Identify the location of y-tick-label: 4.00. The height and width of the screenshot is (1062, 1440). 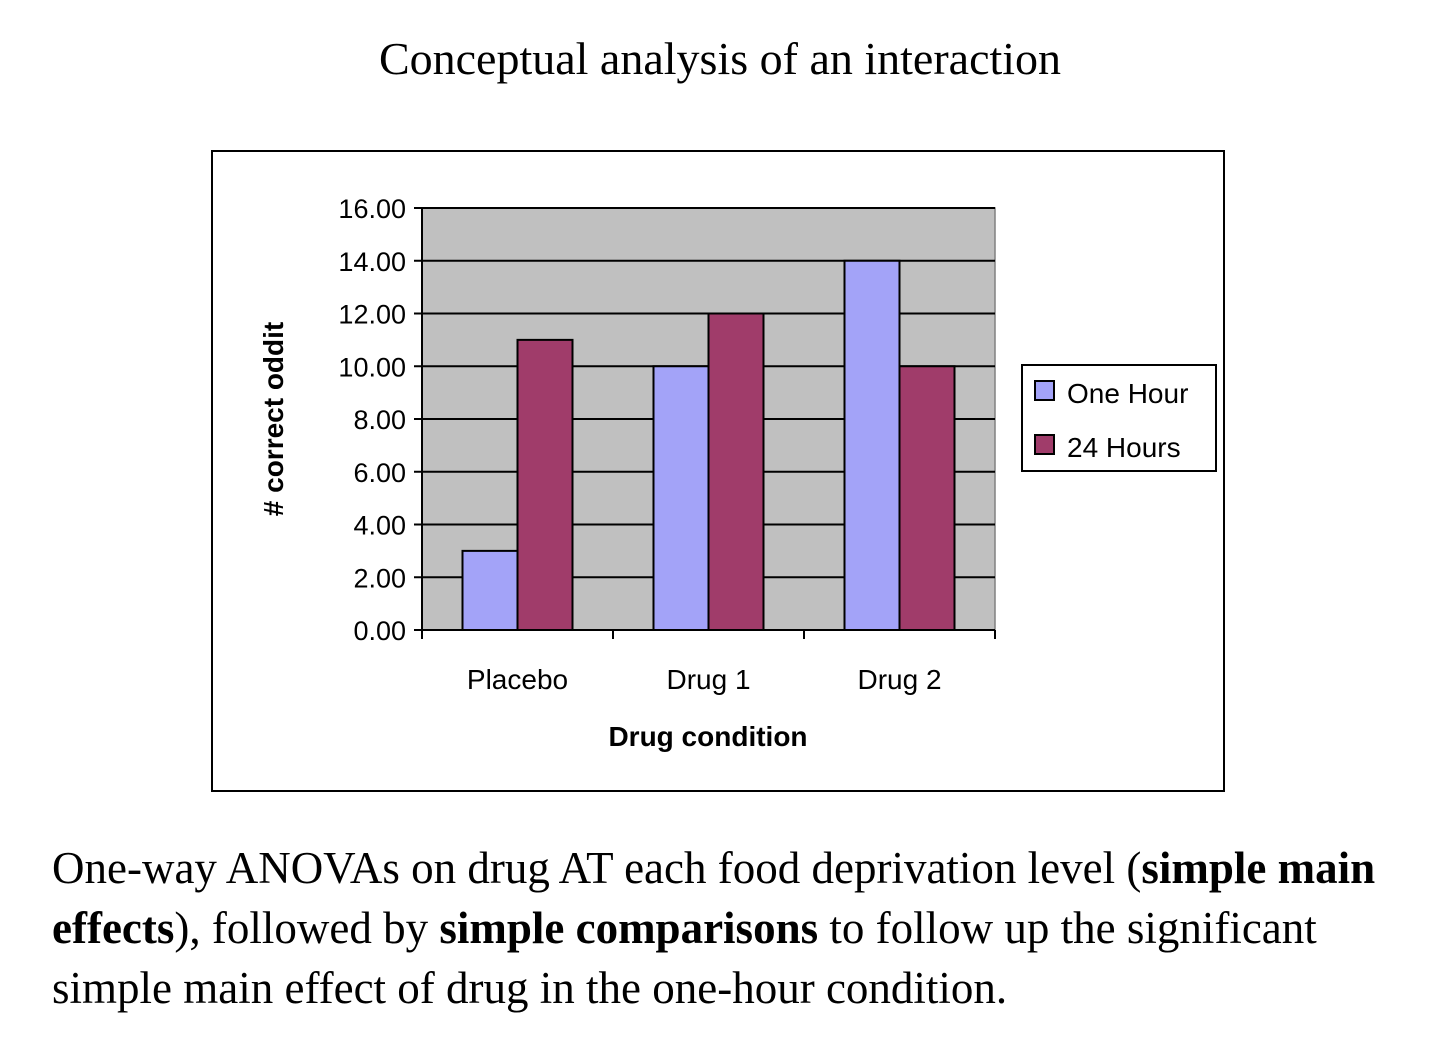
(379, 526).